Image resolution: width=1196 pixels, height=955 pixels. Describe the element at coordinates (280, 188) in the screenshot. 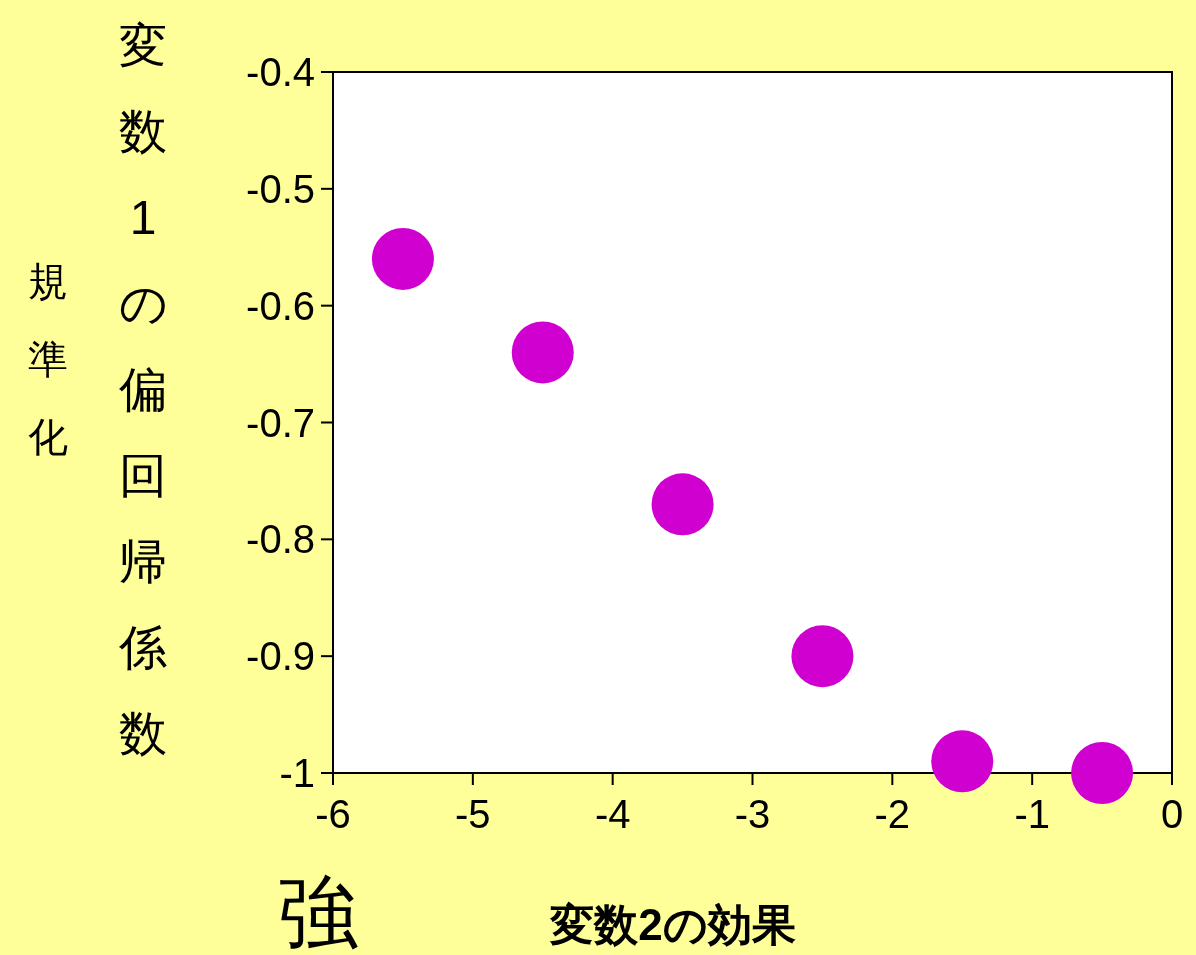

I see `y-tick-label: -0.5` at that location.